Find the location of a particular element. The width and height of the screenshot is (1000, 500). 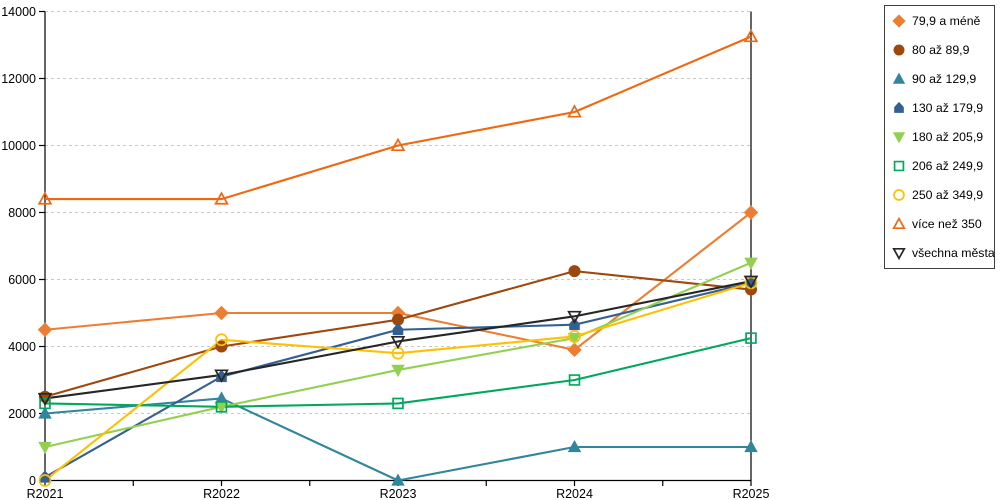

legend-item-label: 130 až 179,9 is located at coordinates (948, 108).